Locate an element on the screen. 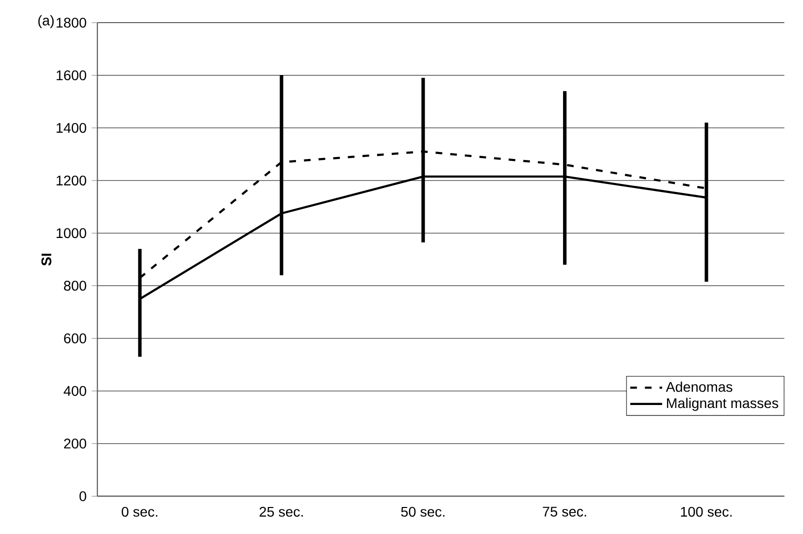 This screenshot has height=534, width=803. y-tick-label: 1400 is located at coordinates (71, 128).